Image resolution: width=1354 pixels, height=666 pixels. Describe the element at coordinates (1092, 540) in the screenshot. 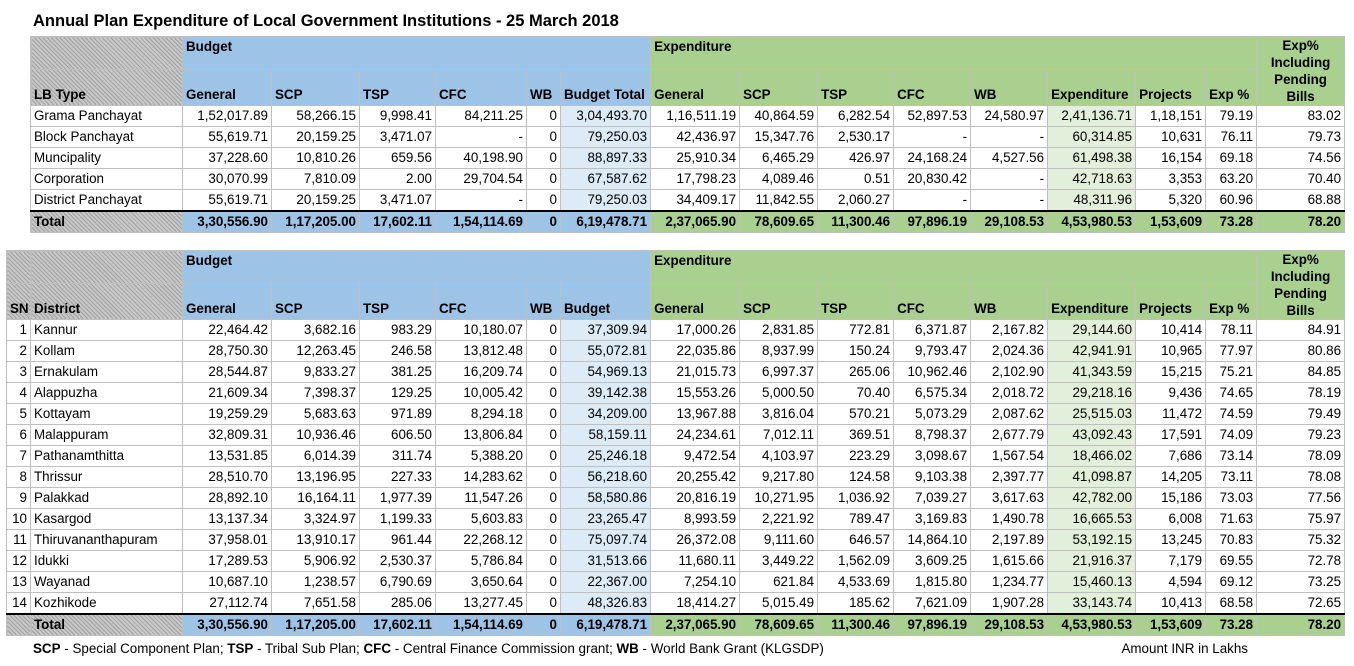

I see `data-cell: 53,192.15` at that location.